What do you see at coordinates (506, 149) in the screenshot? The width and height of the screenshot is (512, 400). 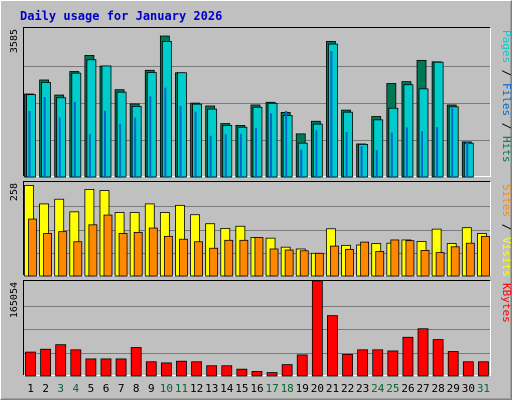 I see `legend-segment: Hits` at bounding box center [506, 149].